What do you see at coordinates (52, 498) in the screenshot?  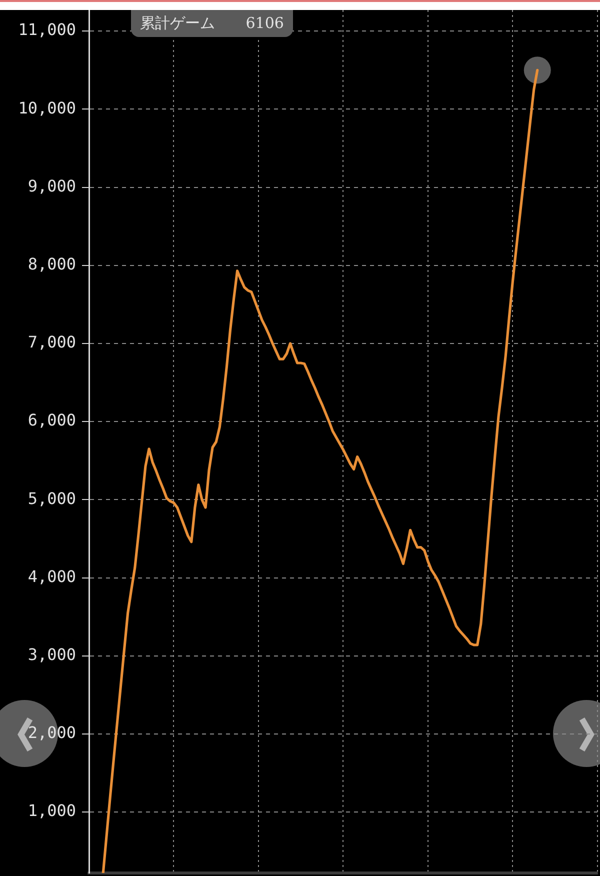 I see `y-tick-label: 5,000` at bounding box center [52, 498].